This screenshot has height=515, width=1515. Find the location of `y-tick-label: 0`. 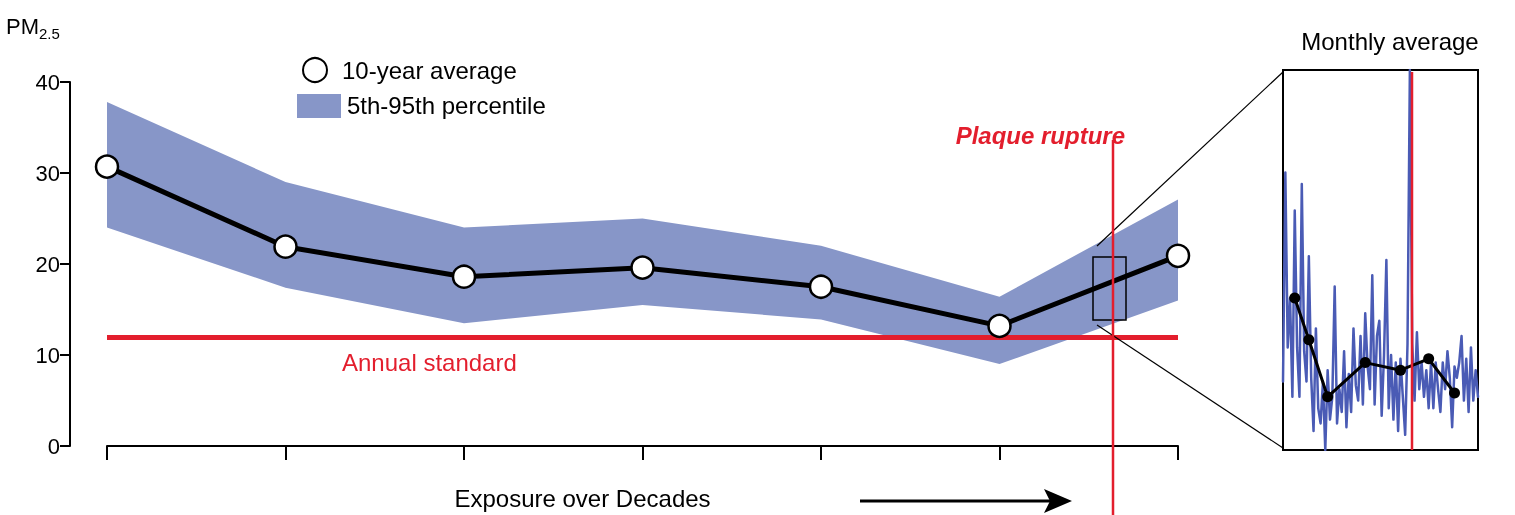

y-tick-label: 0 is located at coordinates (53, 446).